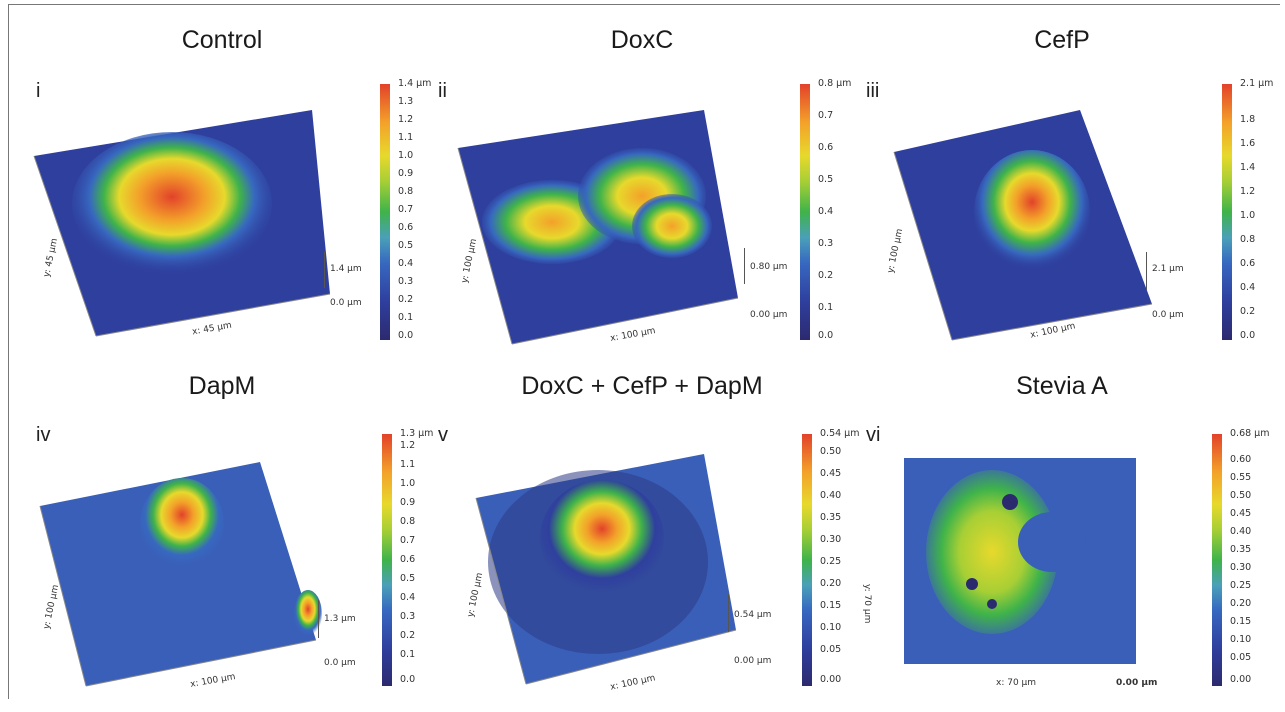 The image size is (1285, 712). Describe the element at coordinates (769, 267) in the screenshot. I see `z-scale-top: 0.80 µm` at that location.